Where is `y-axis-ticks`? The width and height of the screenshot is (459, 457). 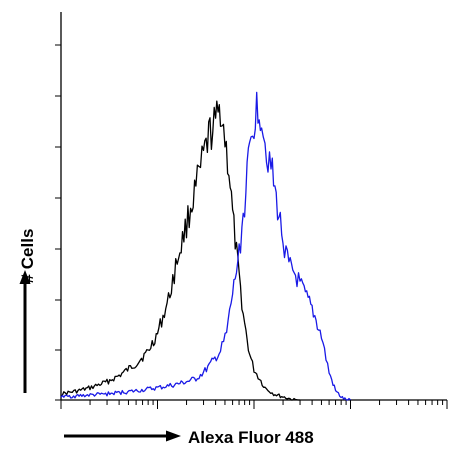
y-axis-ticks is located at coordinates (58, 222).